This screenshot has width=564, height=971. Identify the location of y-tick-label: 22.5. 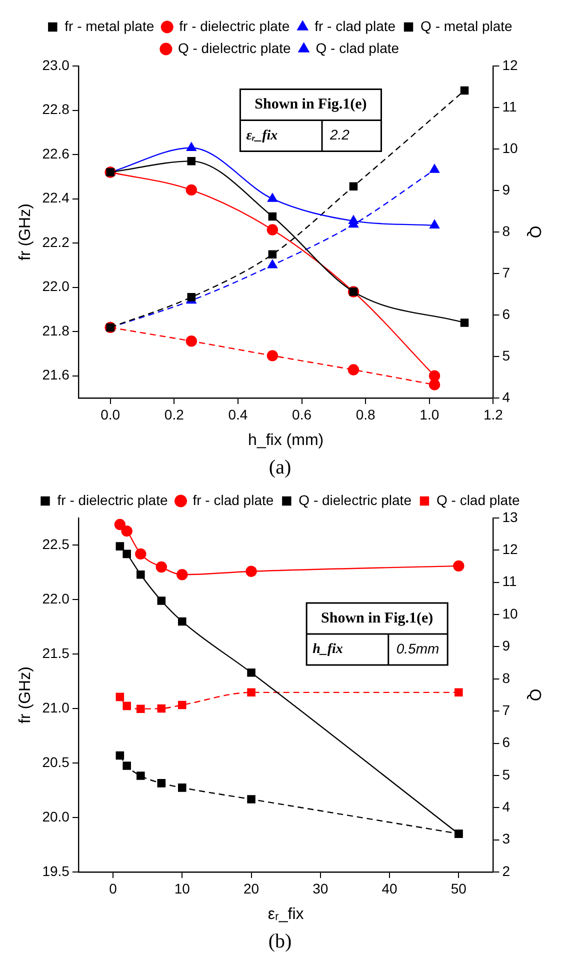
(56, 544).